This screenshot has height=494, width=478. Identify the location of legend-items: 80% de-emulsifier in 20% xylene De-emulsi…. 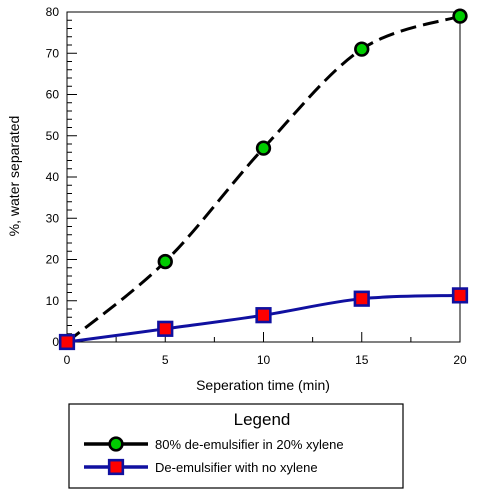
(214, 456).